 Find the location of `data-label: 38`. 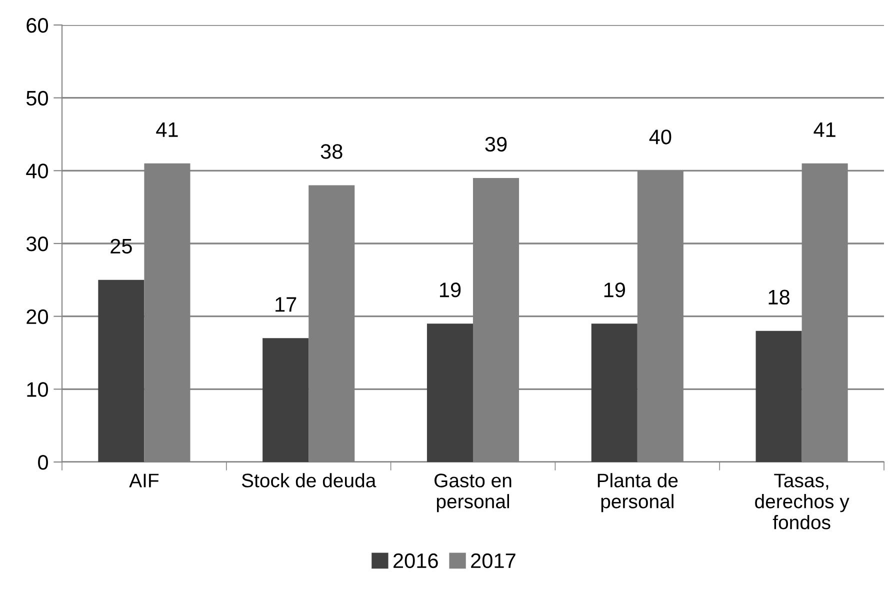

data-label: 38 is located at coordinates (331, 151).